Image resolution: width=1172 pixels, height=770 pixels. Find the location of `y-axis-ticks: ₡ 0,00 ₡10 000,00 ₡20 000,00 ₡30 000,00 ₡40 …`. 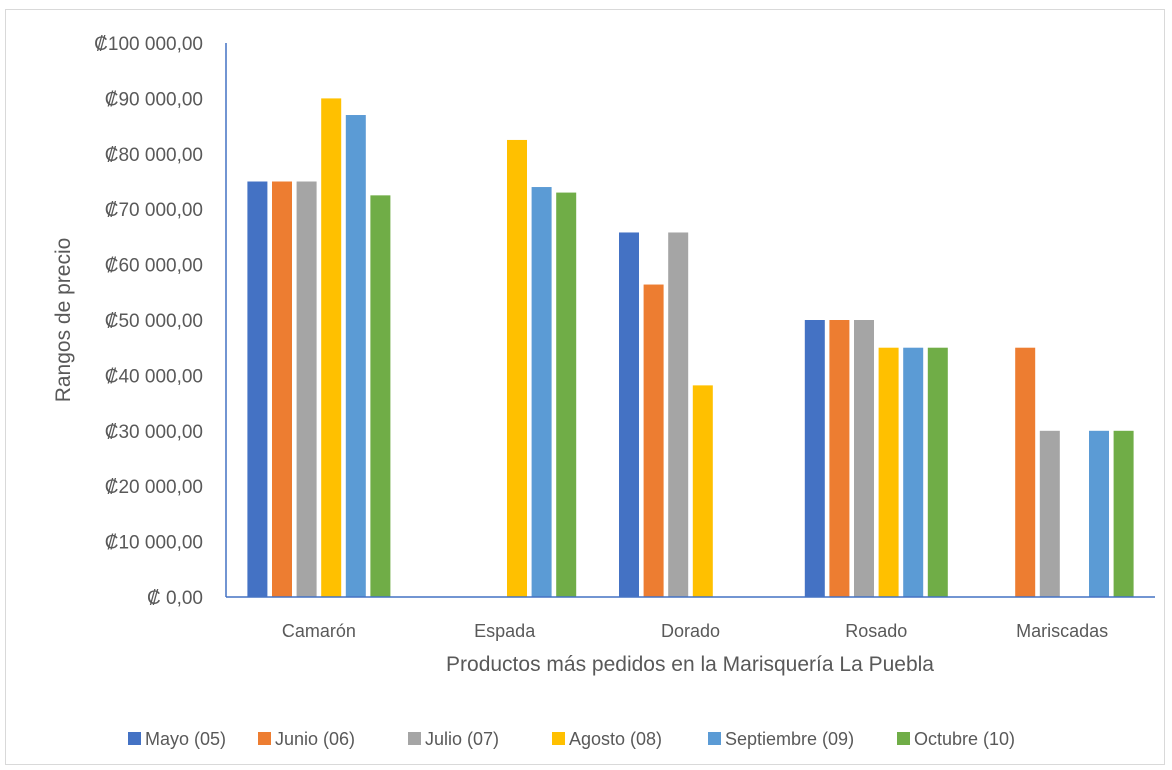

y-axis-ticks: ₡ 0,00 ₡10 000,00 ₡20 000,00 ₡30 000,00 ₡40 … is located at coordinates (148, 321).